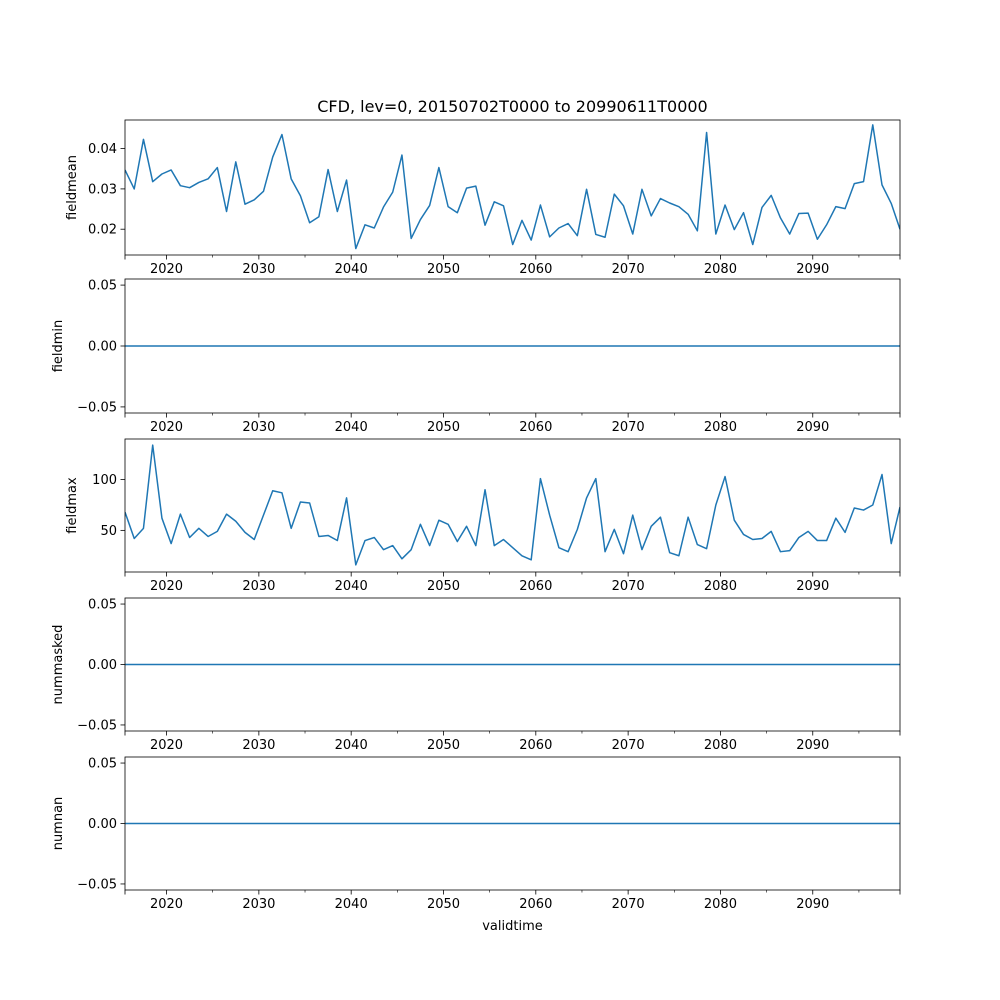 Image resolution: width=1000 pixels, height=1000 pixels. What do you see at coordinates (102, 230) in the screenshot?
I see `y-tick-label: 0.02` at bounding box center [102, 230].